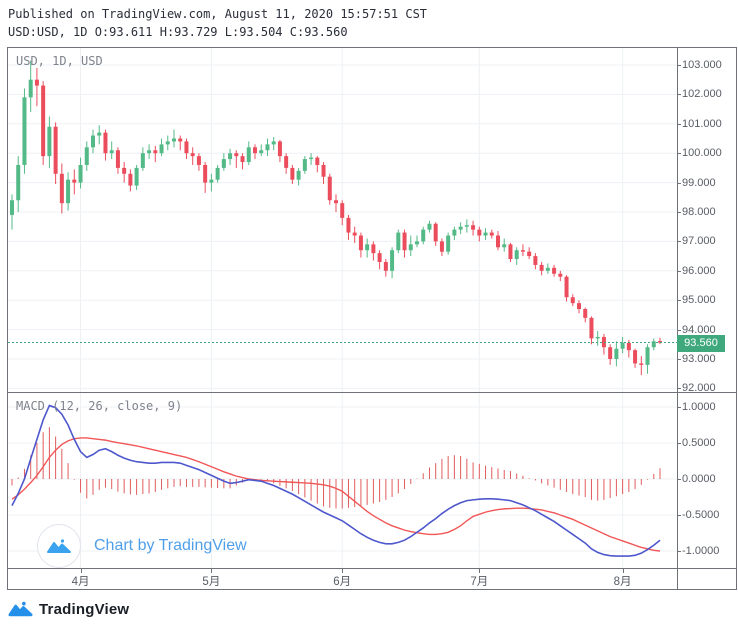  I want to click on panel-divider, so click(372, 392).